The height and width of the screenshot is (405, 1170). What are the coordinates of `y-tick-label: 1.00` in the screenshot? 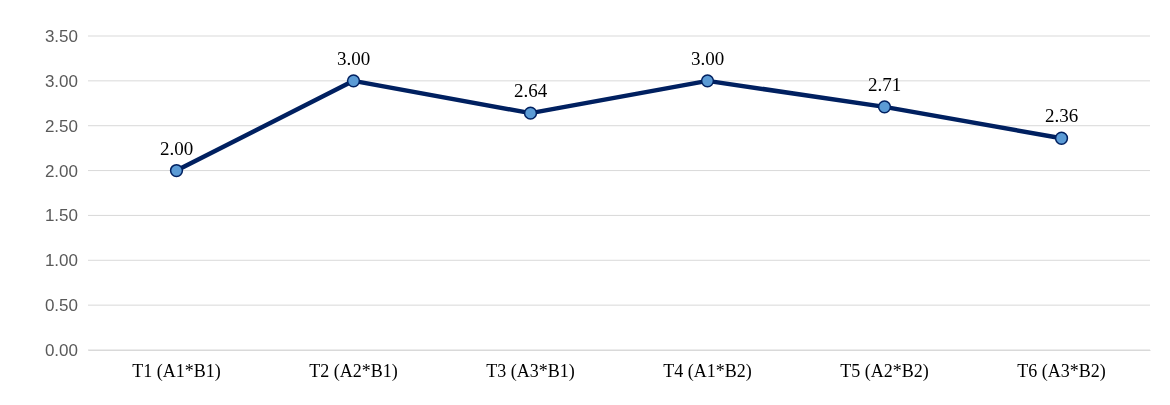 It's located at (61, 261).